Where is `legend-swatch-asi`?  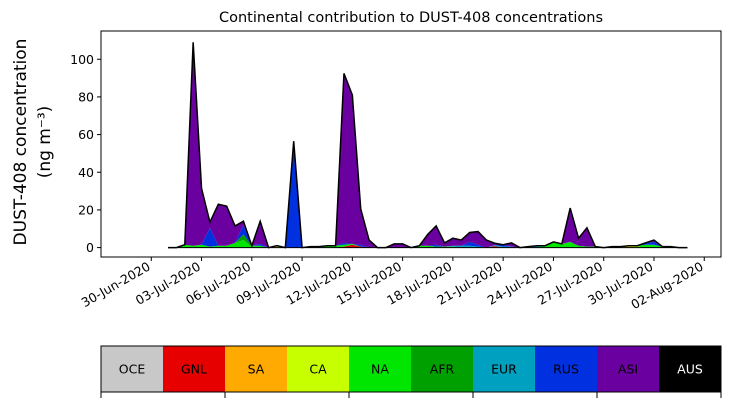 legend-swatch-asi is located at coordinates (628, 369).